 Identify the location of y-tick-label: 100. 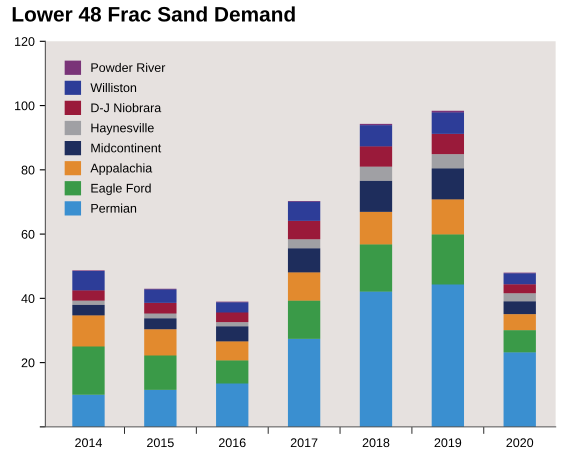
(24, 105).